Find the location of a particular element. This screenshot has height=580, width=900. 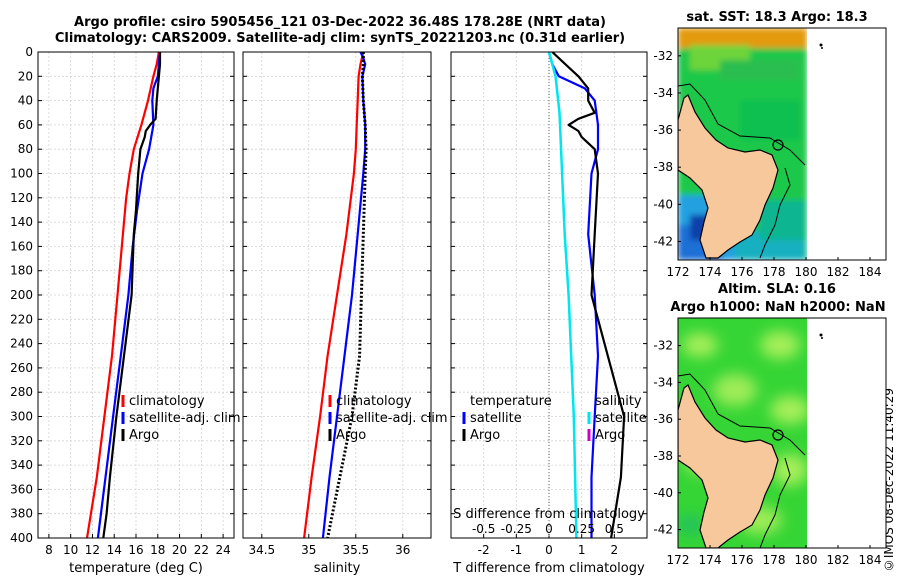

x-tick-label: 12 is located at coordinates (92, 550).